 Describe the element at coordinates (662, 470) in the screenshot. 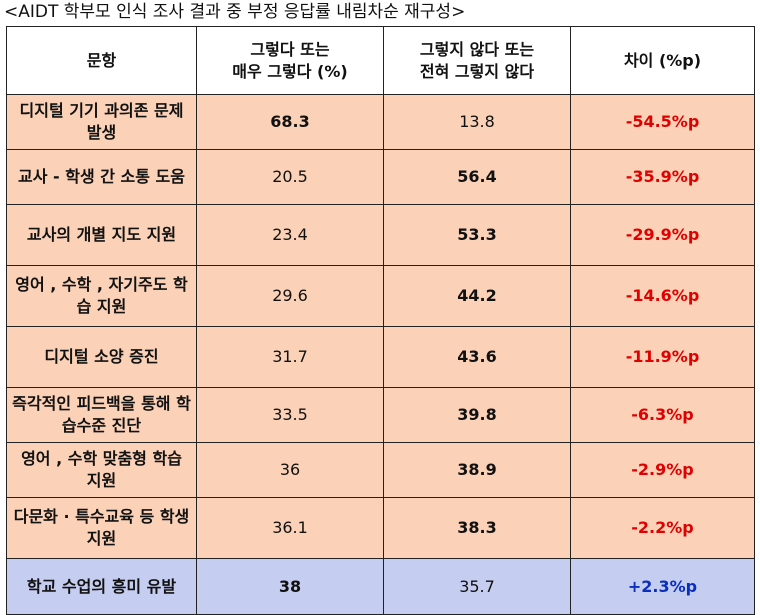

I see `row-diff: -2.9%p` at that location.